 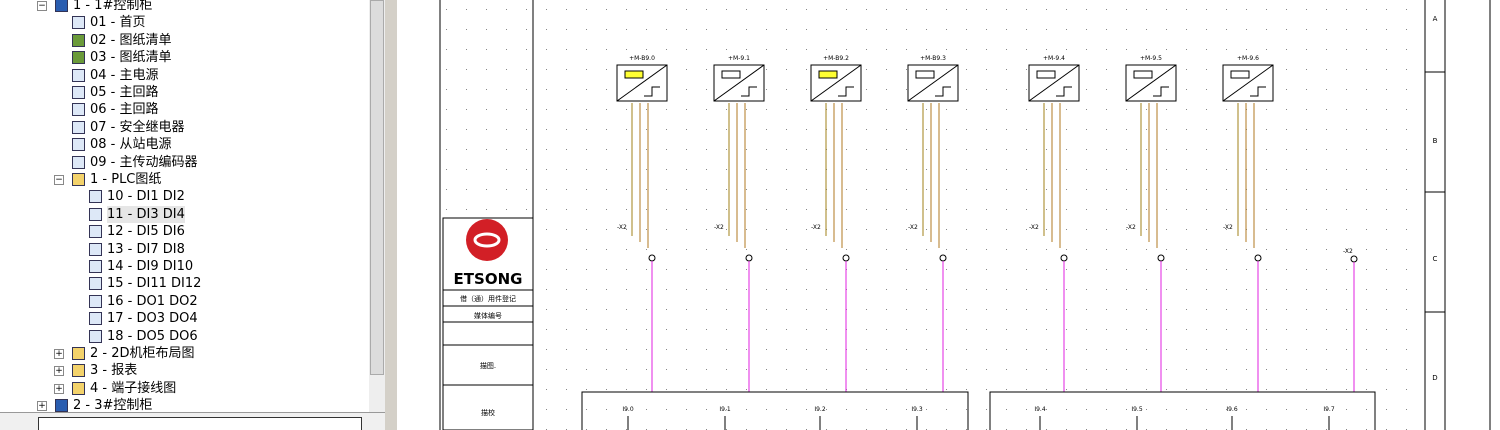 I want to click on scroll-thumb, so click(x=377, y=187).